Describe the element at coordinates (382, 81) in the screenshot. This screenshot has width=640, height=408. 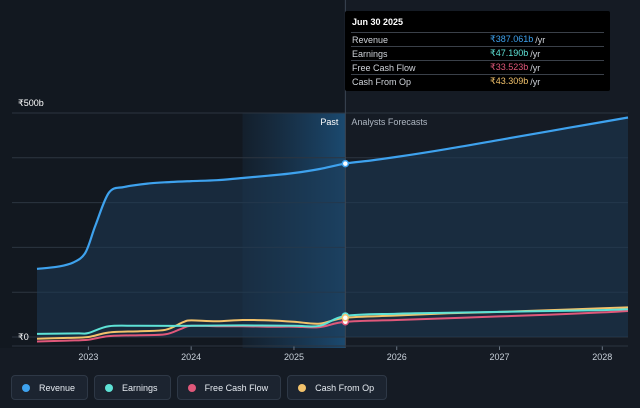
I see `tooltip-label: Cash From Op` at that location.